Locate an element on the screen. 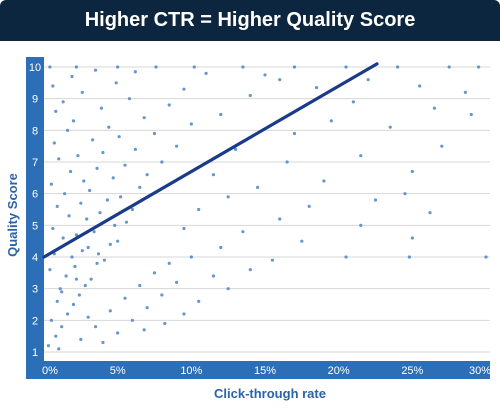 The image size is (500, 408). x-axis-band is located at coordinates (258, 370).